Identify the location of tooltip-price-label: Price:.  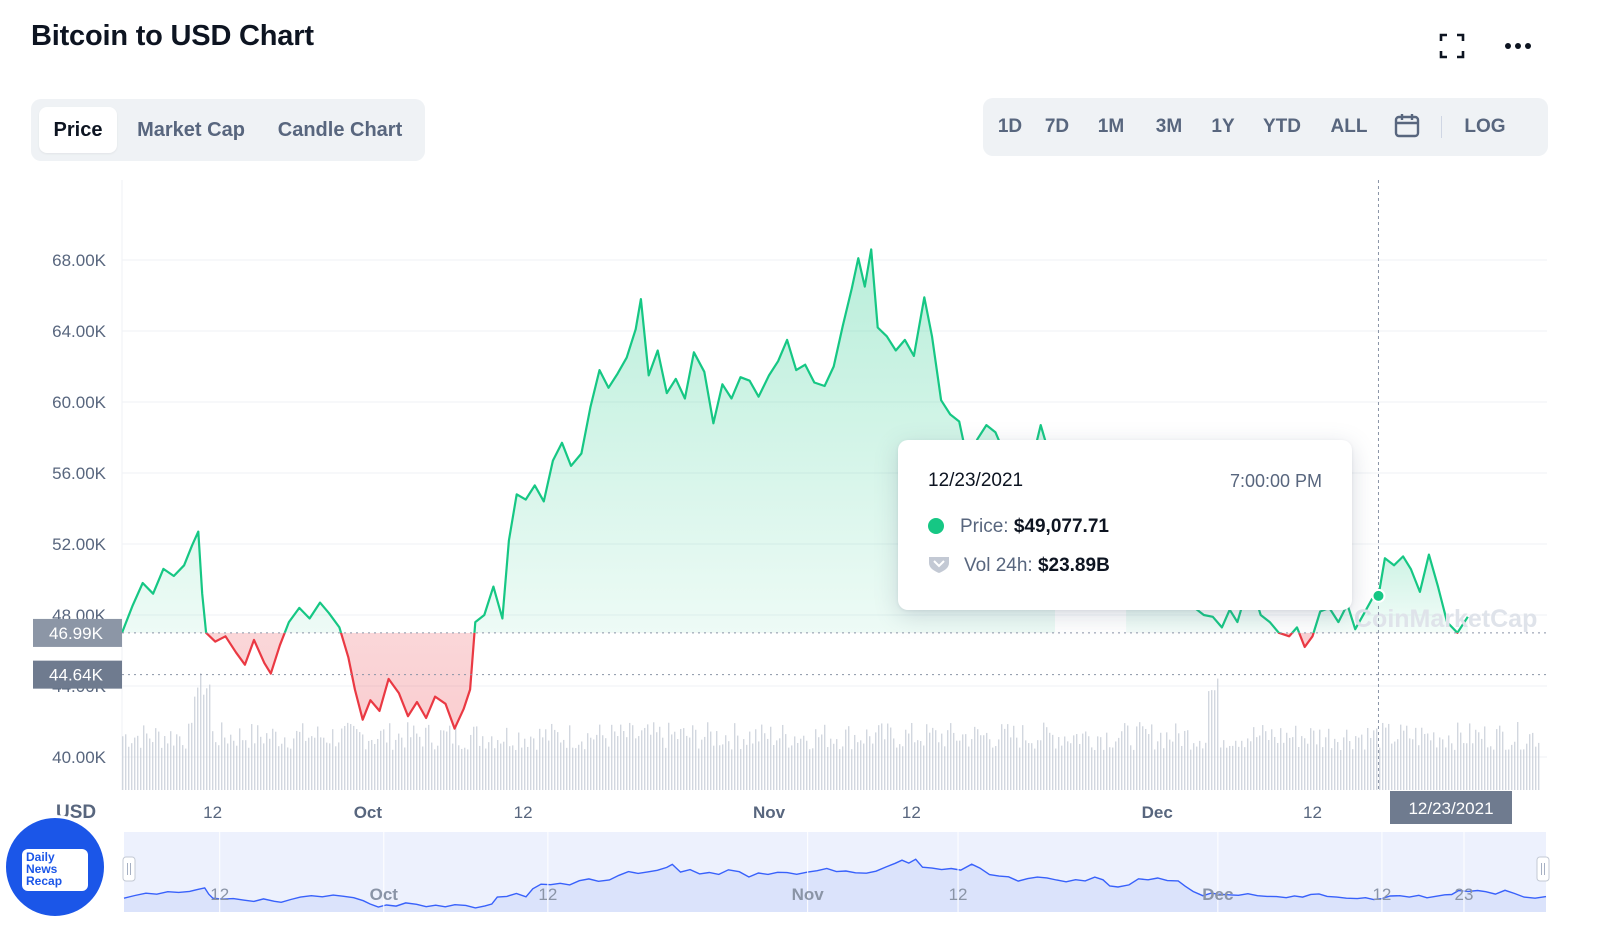
(984, 526).